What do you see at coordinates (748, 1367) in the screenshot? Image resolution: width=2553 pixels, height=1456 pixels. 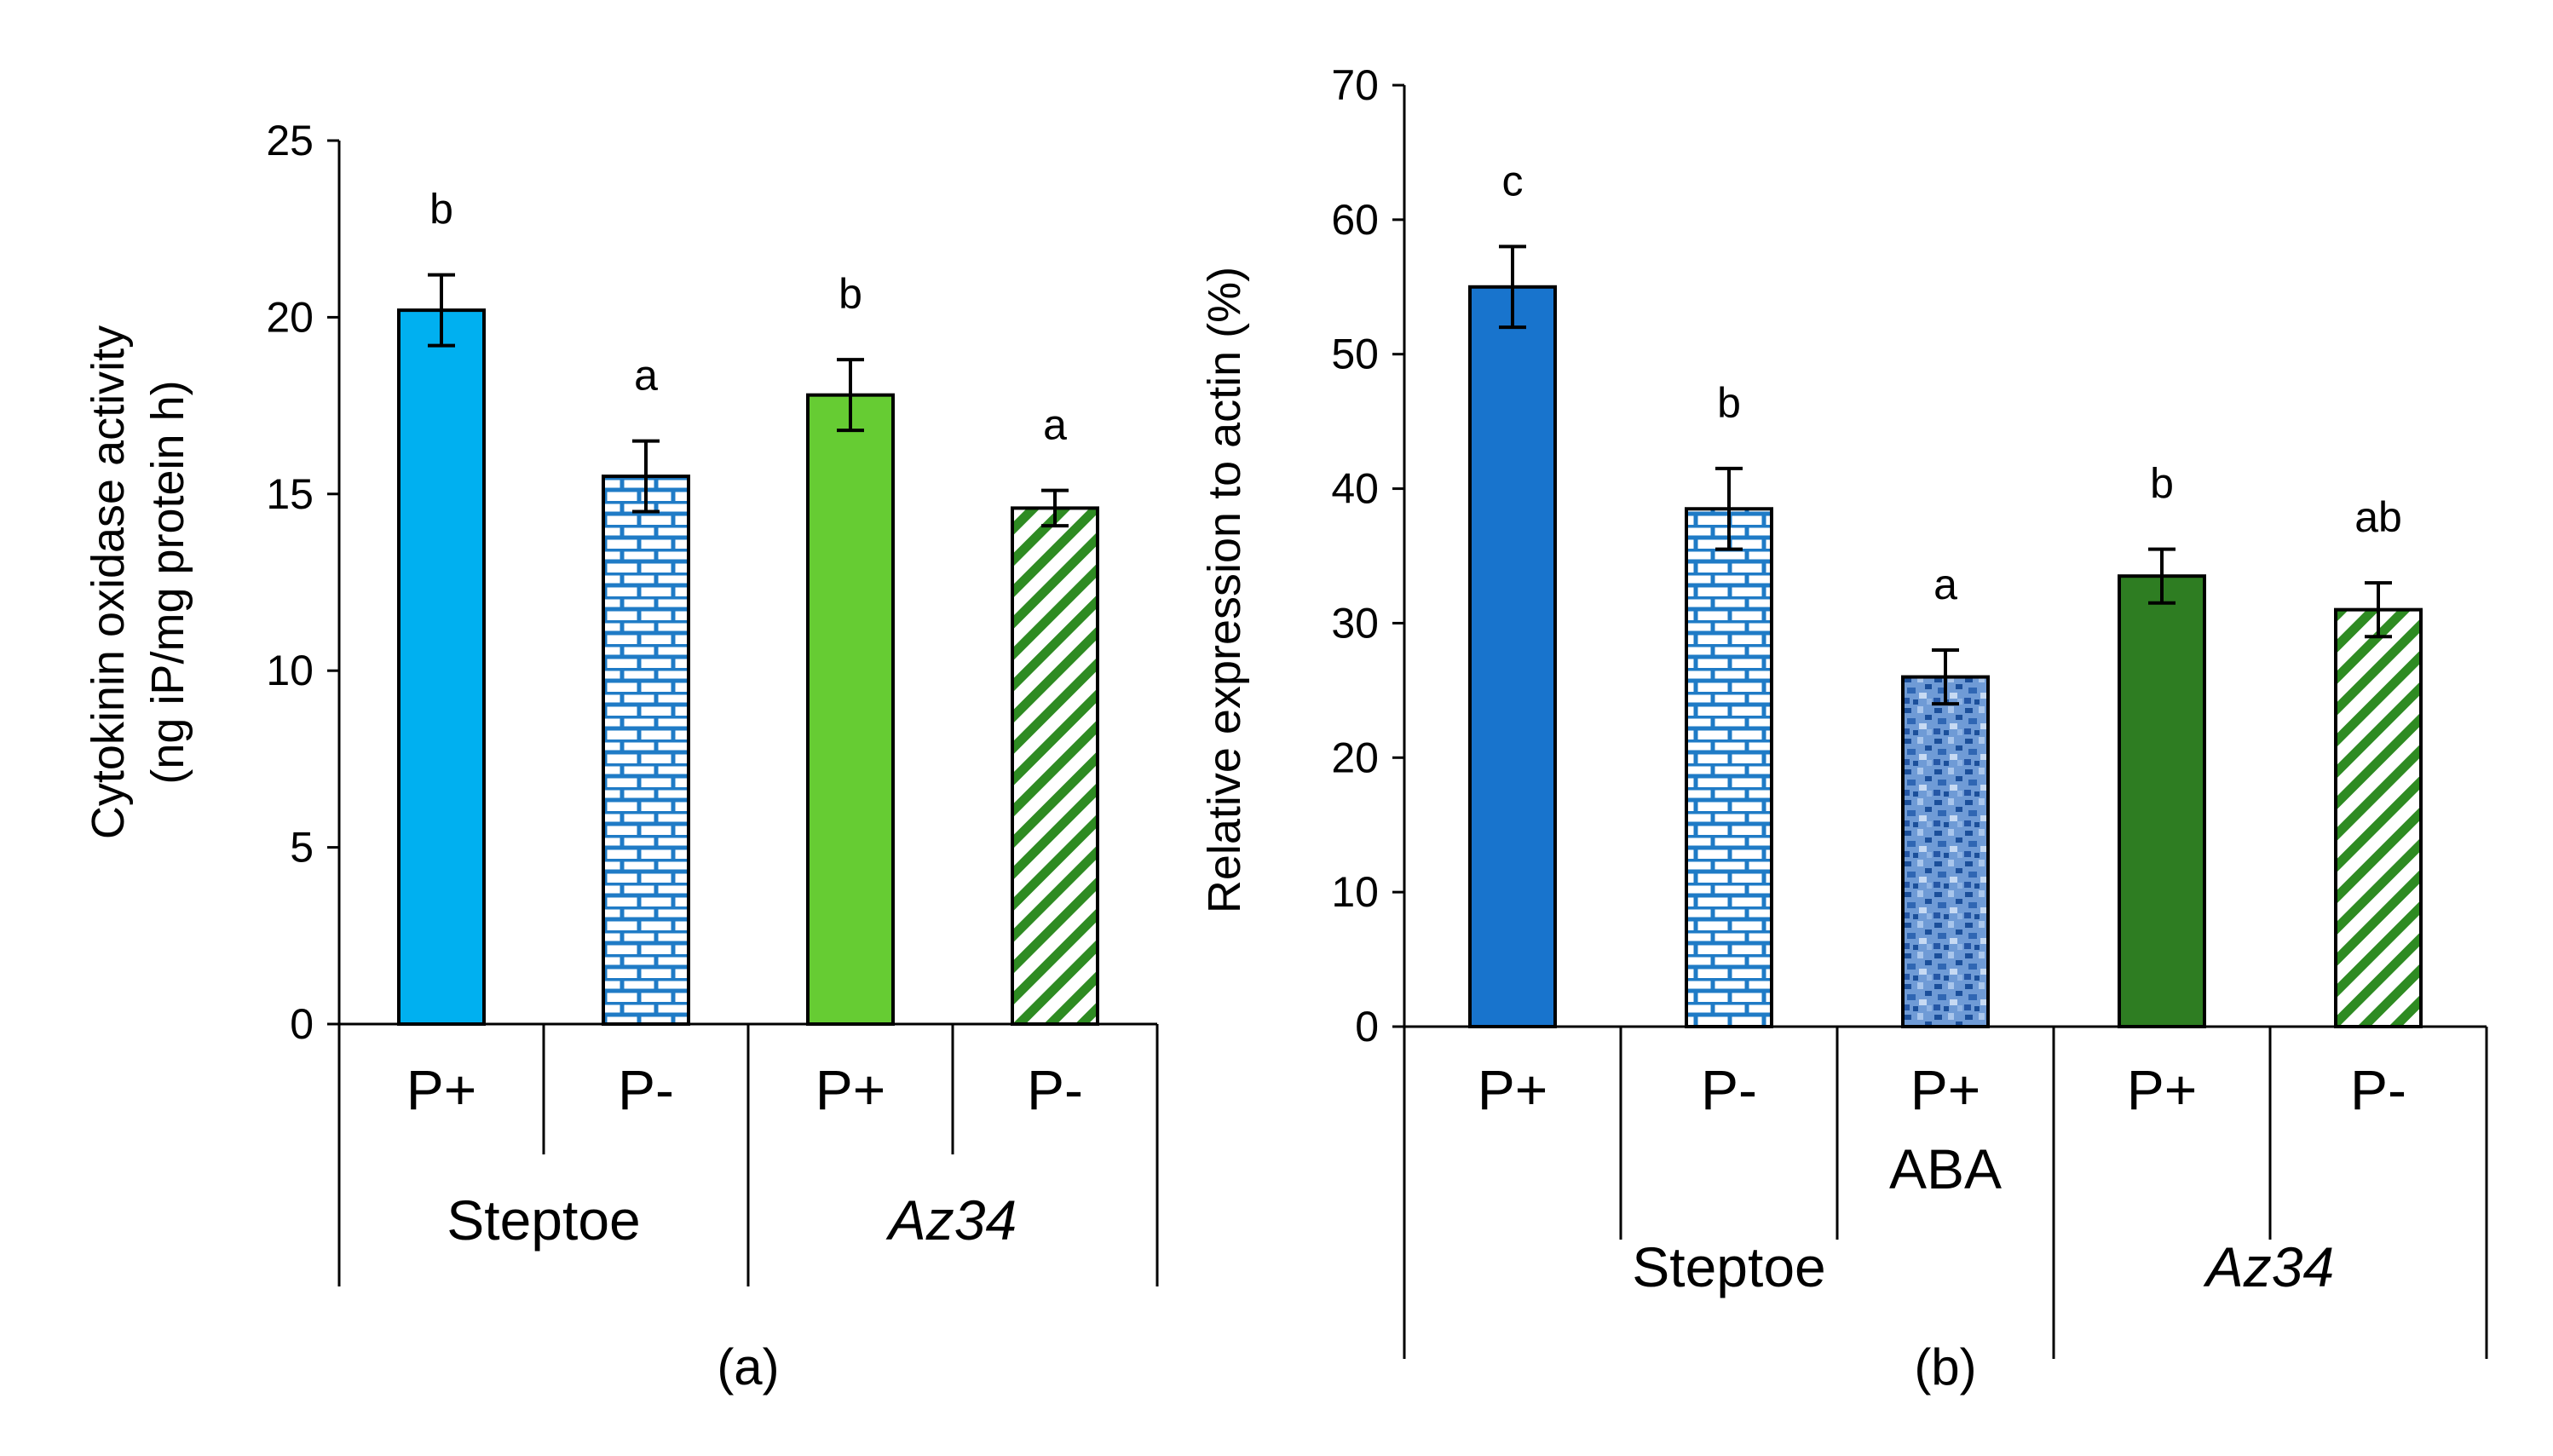 I see `panel-label-a: (a)` at bounding box center [748, 1367].